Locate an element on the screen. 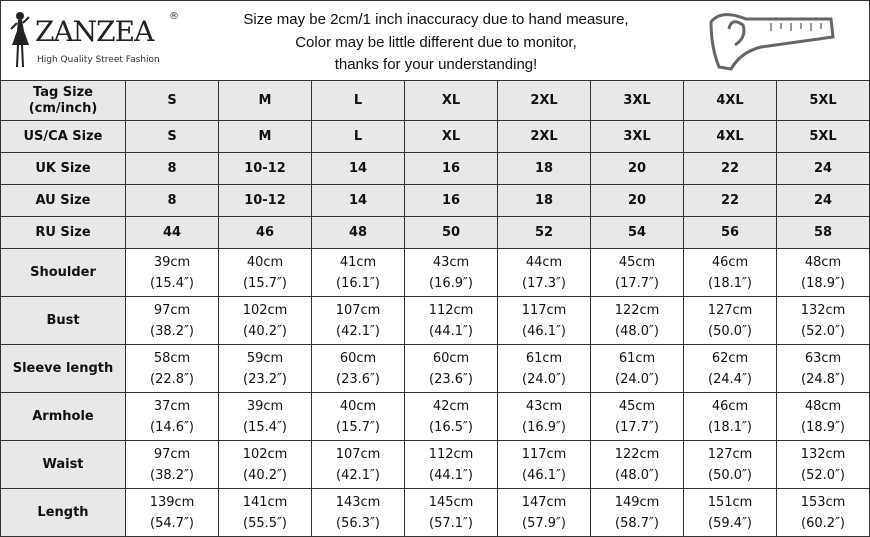 The width and height of the screenshot is (870, 537). size-cell: 50 is located at coordinates (451, 232).